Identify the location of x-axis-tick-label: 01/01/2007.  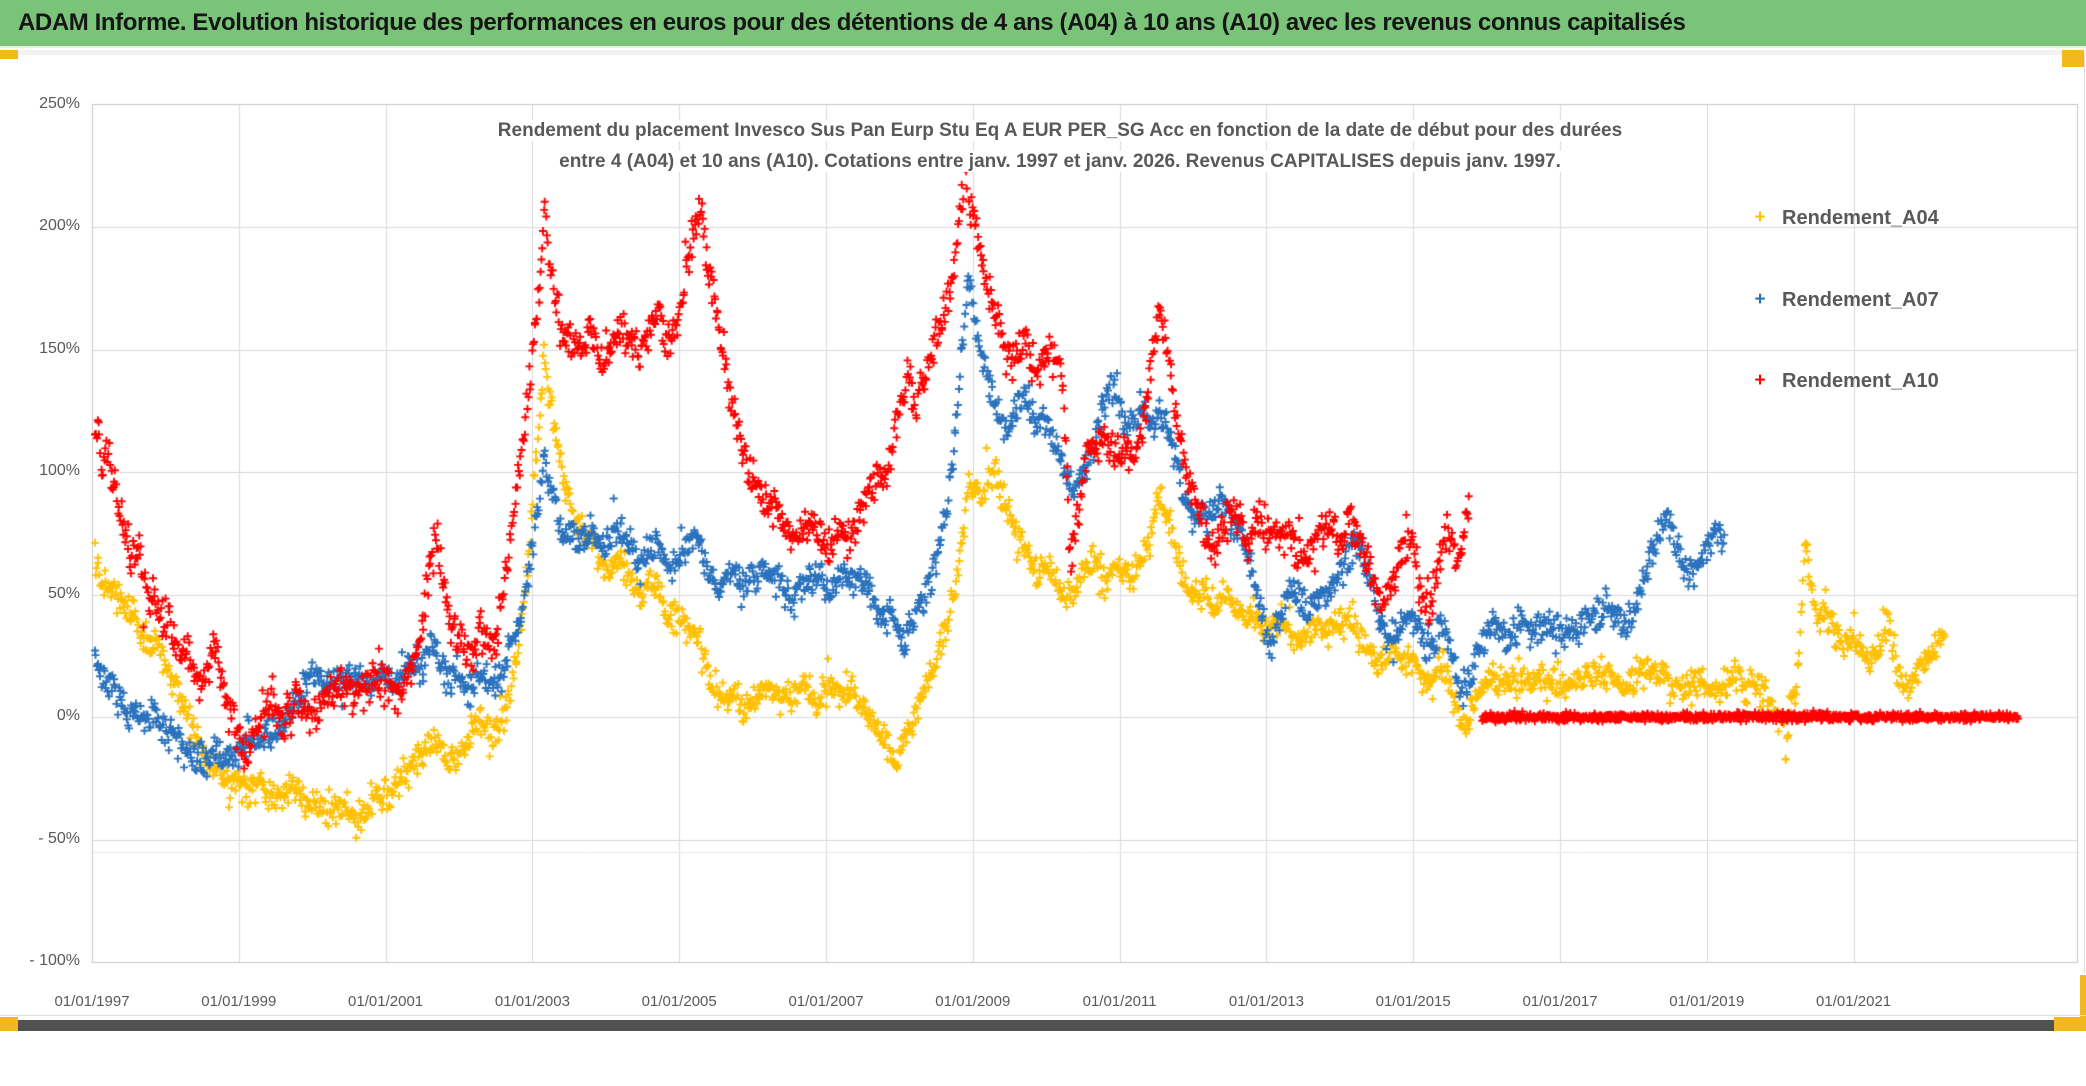
(826, 1001).